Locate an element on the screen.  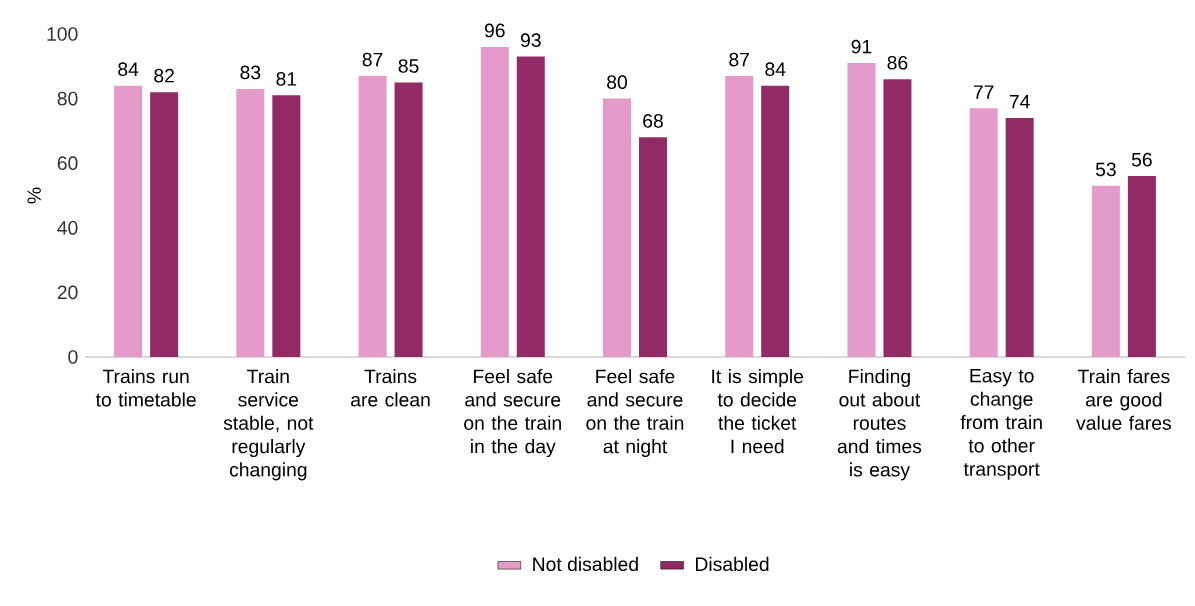
data-label: 93 is located at coordinates (530, 40).